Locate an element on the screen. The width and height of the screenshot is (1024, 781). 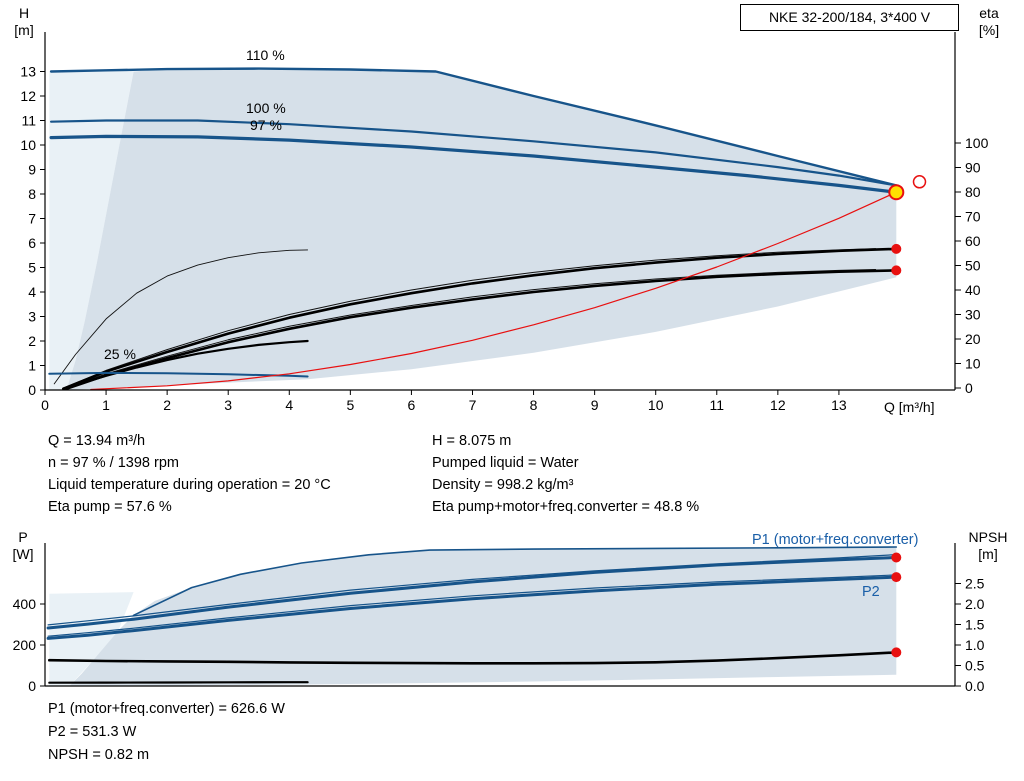
y2-tick-label: 0.5 is located at coordinates (975, 666).